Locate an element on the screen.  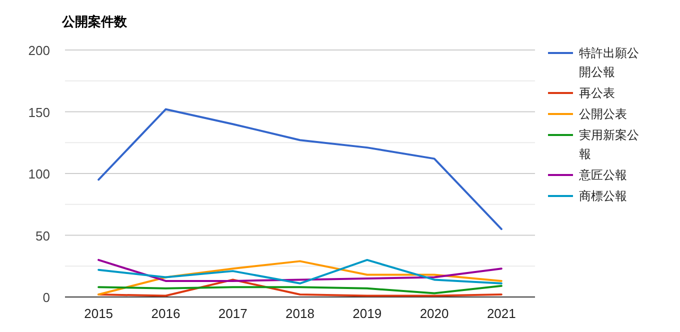
x-tick-label: 2020 is located at coordinates (434, 313).